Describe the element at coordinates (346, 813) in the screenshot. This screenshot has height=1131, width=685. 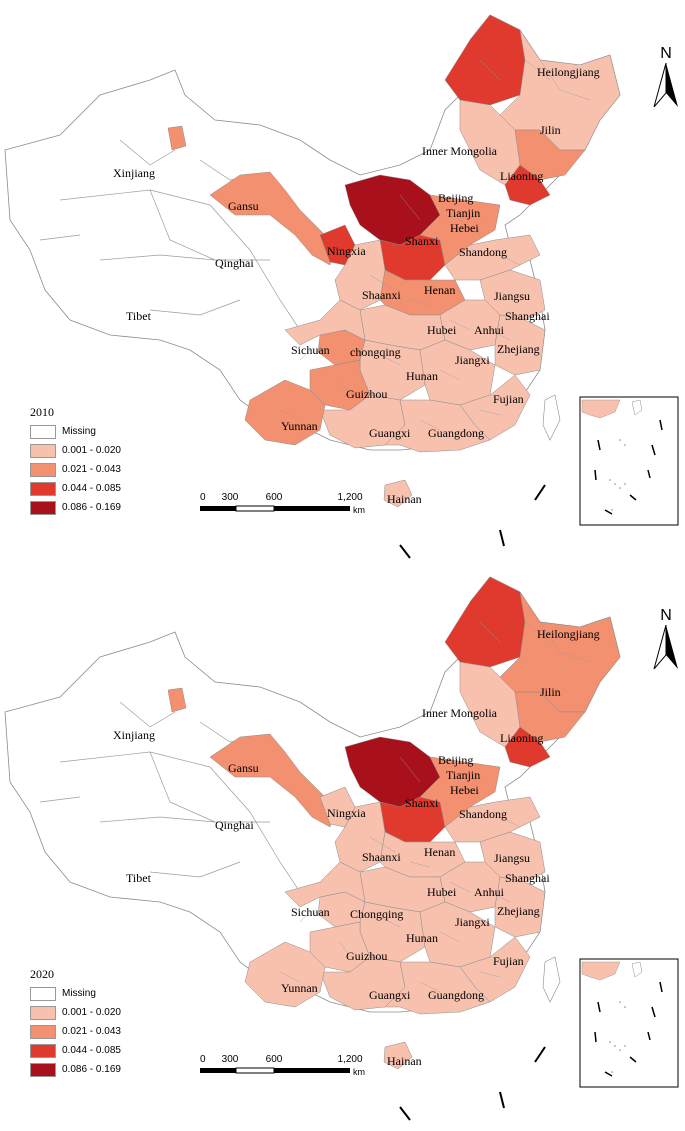
I see `label-ningxia: Ningxia` at that location.